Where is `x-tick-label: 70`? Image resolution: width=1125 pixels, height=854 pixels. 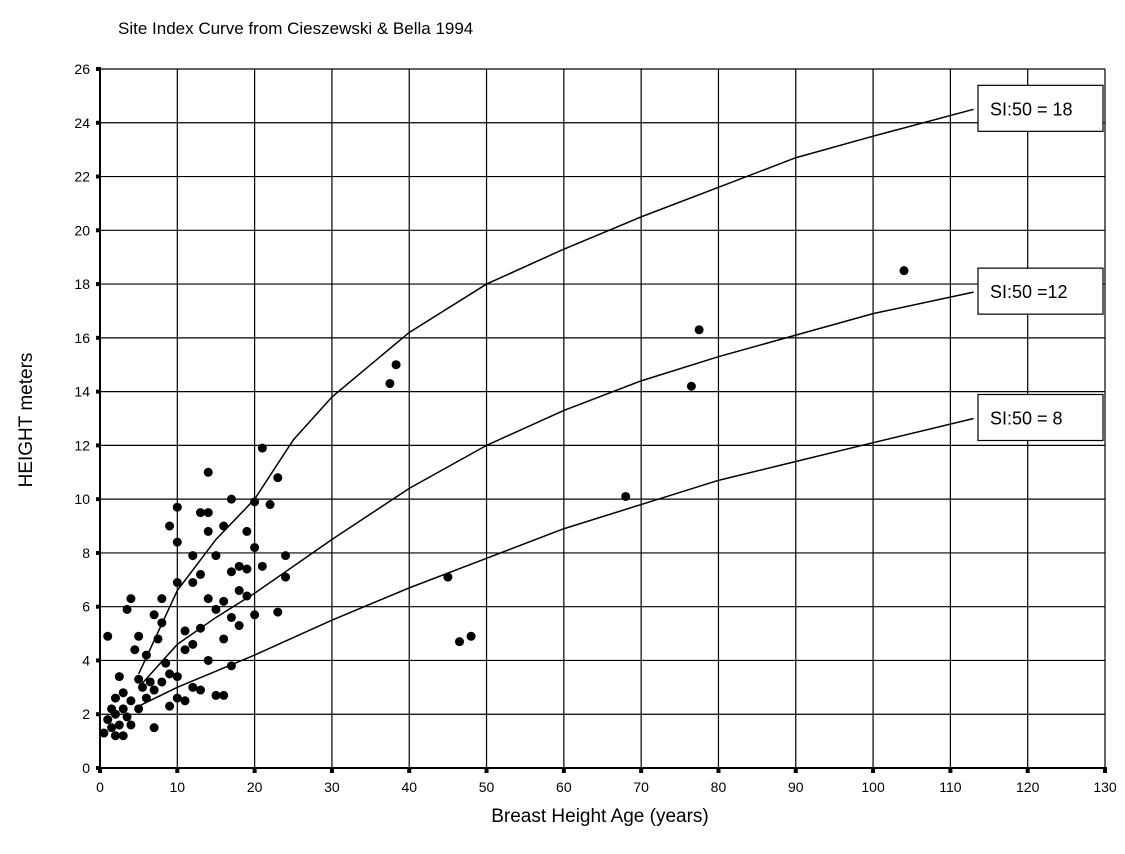
x-tick-label: 70 is located at coordinates (641, 787).